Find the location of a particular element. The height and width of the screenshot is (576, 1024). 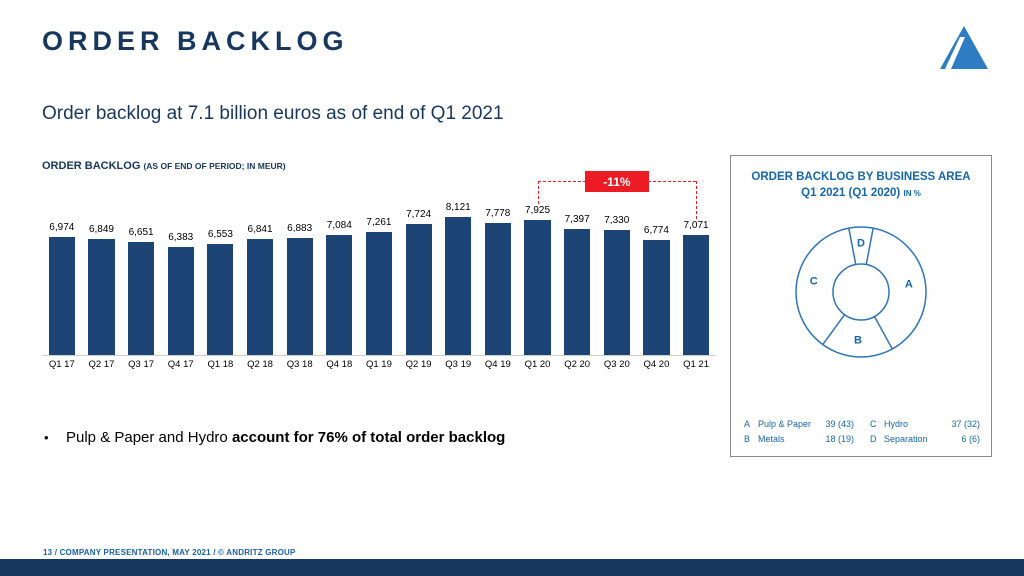

panel-subtitle: Q1 2021 (Q1 2020) is located at coordinates (851, 193).